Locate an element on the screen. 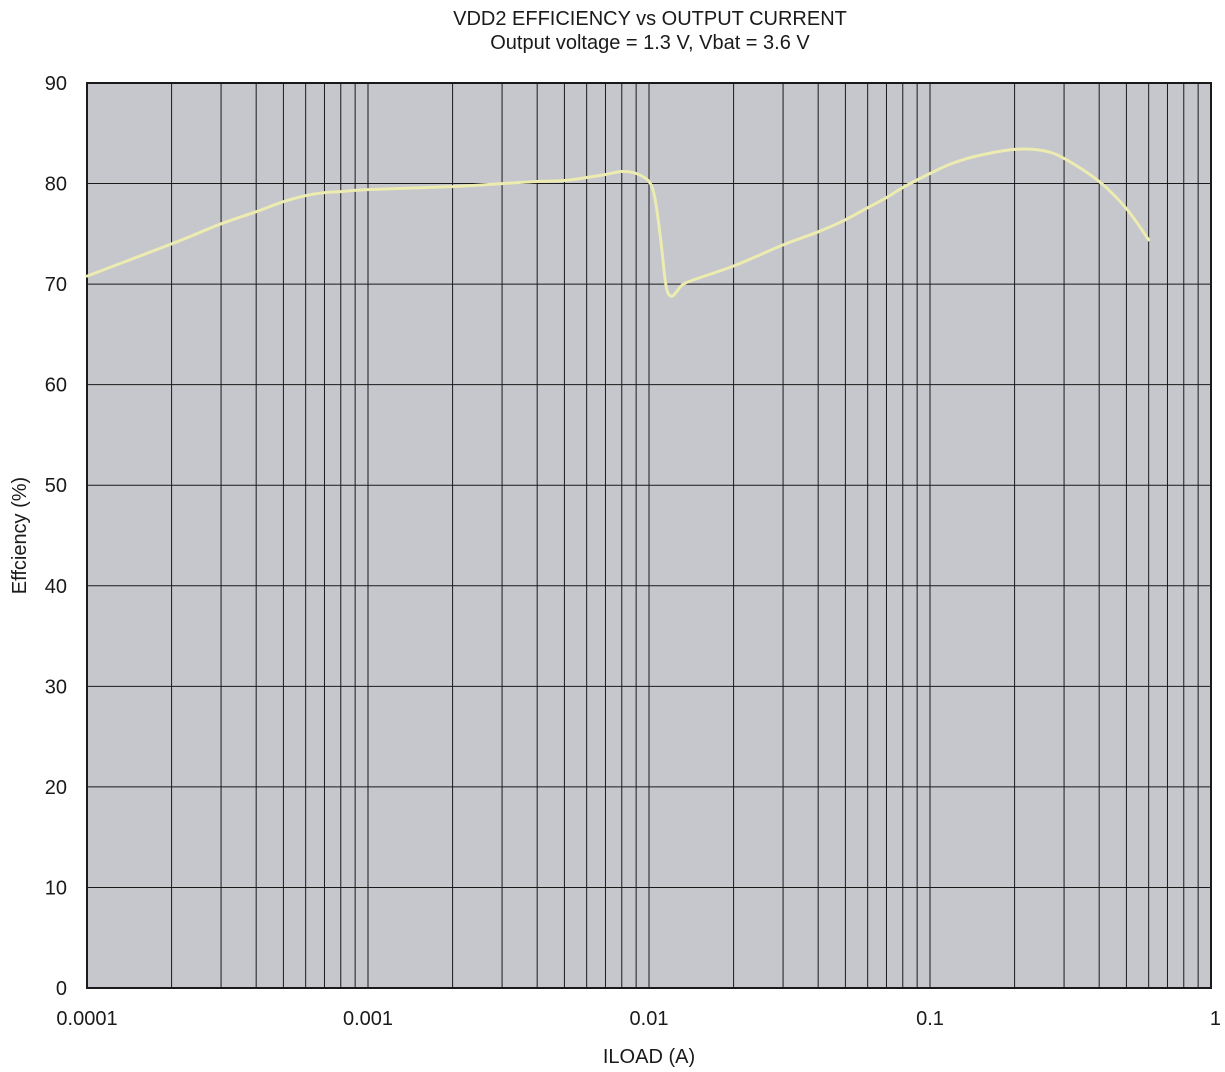 This screenshot has width=1225, height=1072. x-tick-label: 0.1 is located at coordinates (930, 1019).